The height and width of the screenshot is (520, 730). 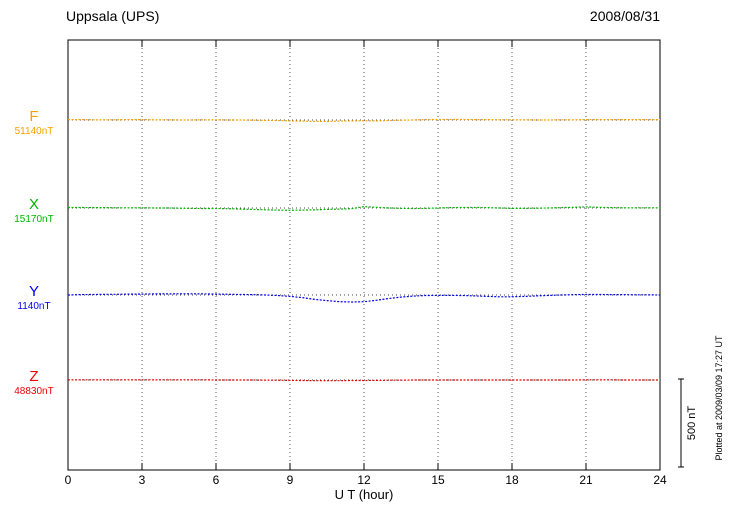 I want to click on component-label-Y: Y 1140nT, so click(x=34, y=297).